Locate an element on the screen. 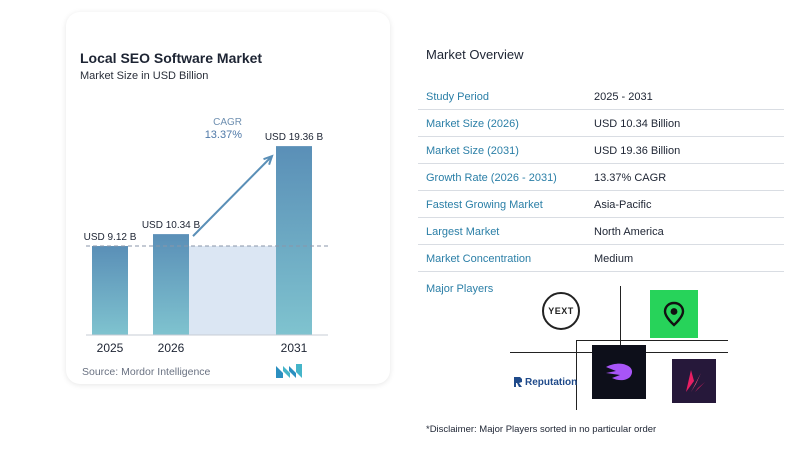  x-tick-2025: 2025 is located at coordinates (110, 348).